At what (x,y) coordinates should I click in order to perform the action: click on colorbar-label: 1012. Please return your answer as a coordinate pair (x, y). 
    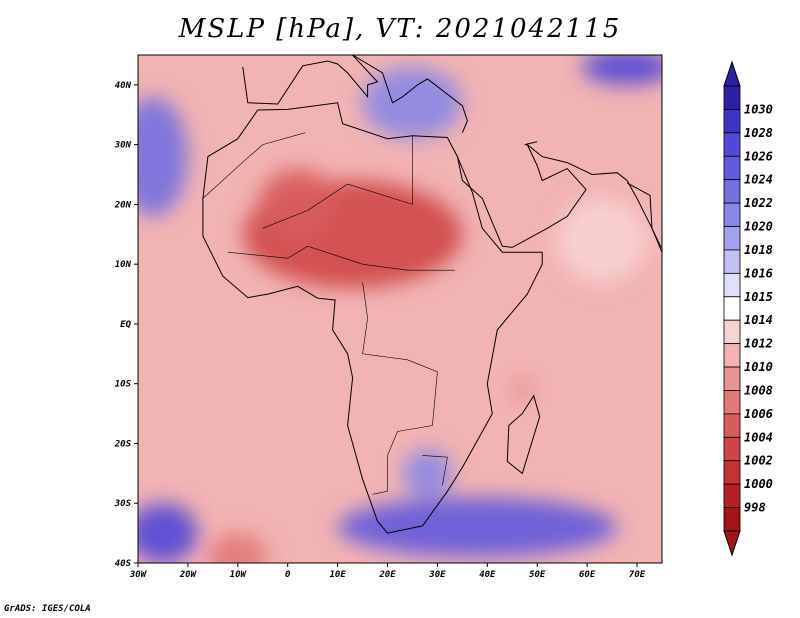
    Looking at the image, I should click on (758, 344).